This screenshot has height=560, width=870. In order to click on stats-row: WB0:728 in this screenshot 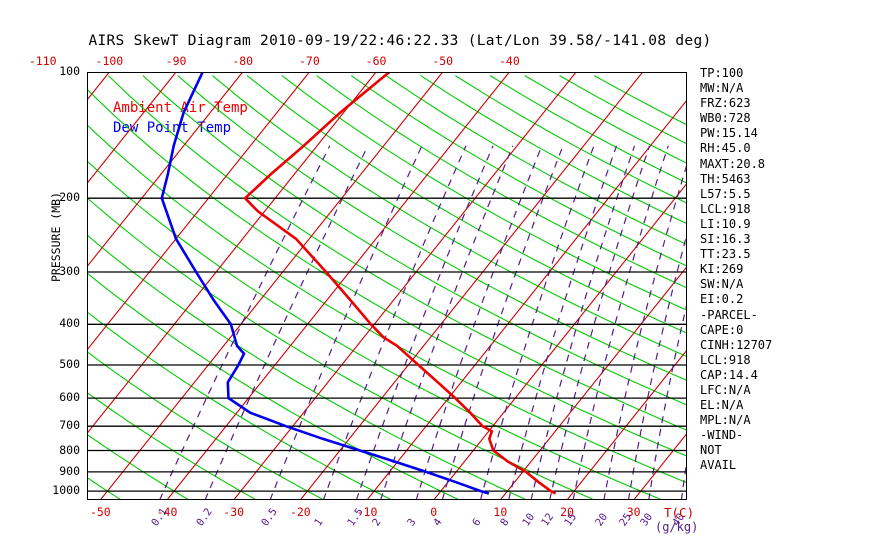, I will do `click(725, 118)`.